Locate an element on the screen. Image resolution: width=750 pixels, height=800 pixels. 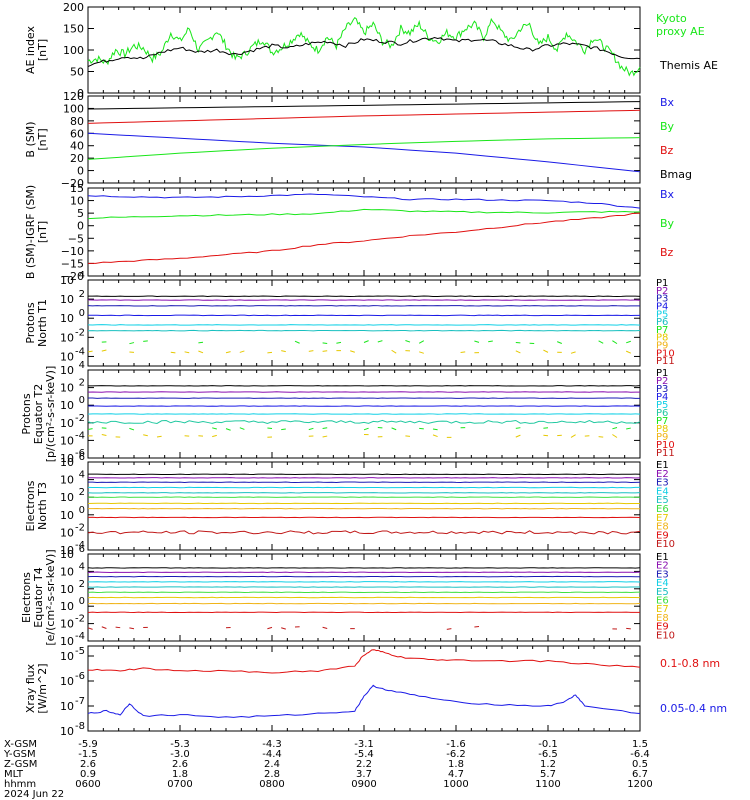
y-axis-title: B (SM)-IGRF (SM) is located at coordinates (30, 232).